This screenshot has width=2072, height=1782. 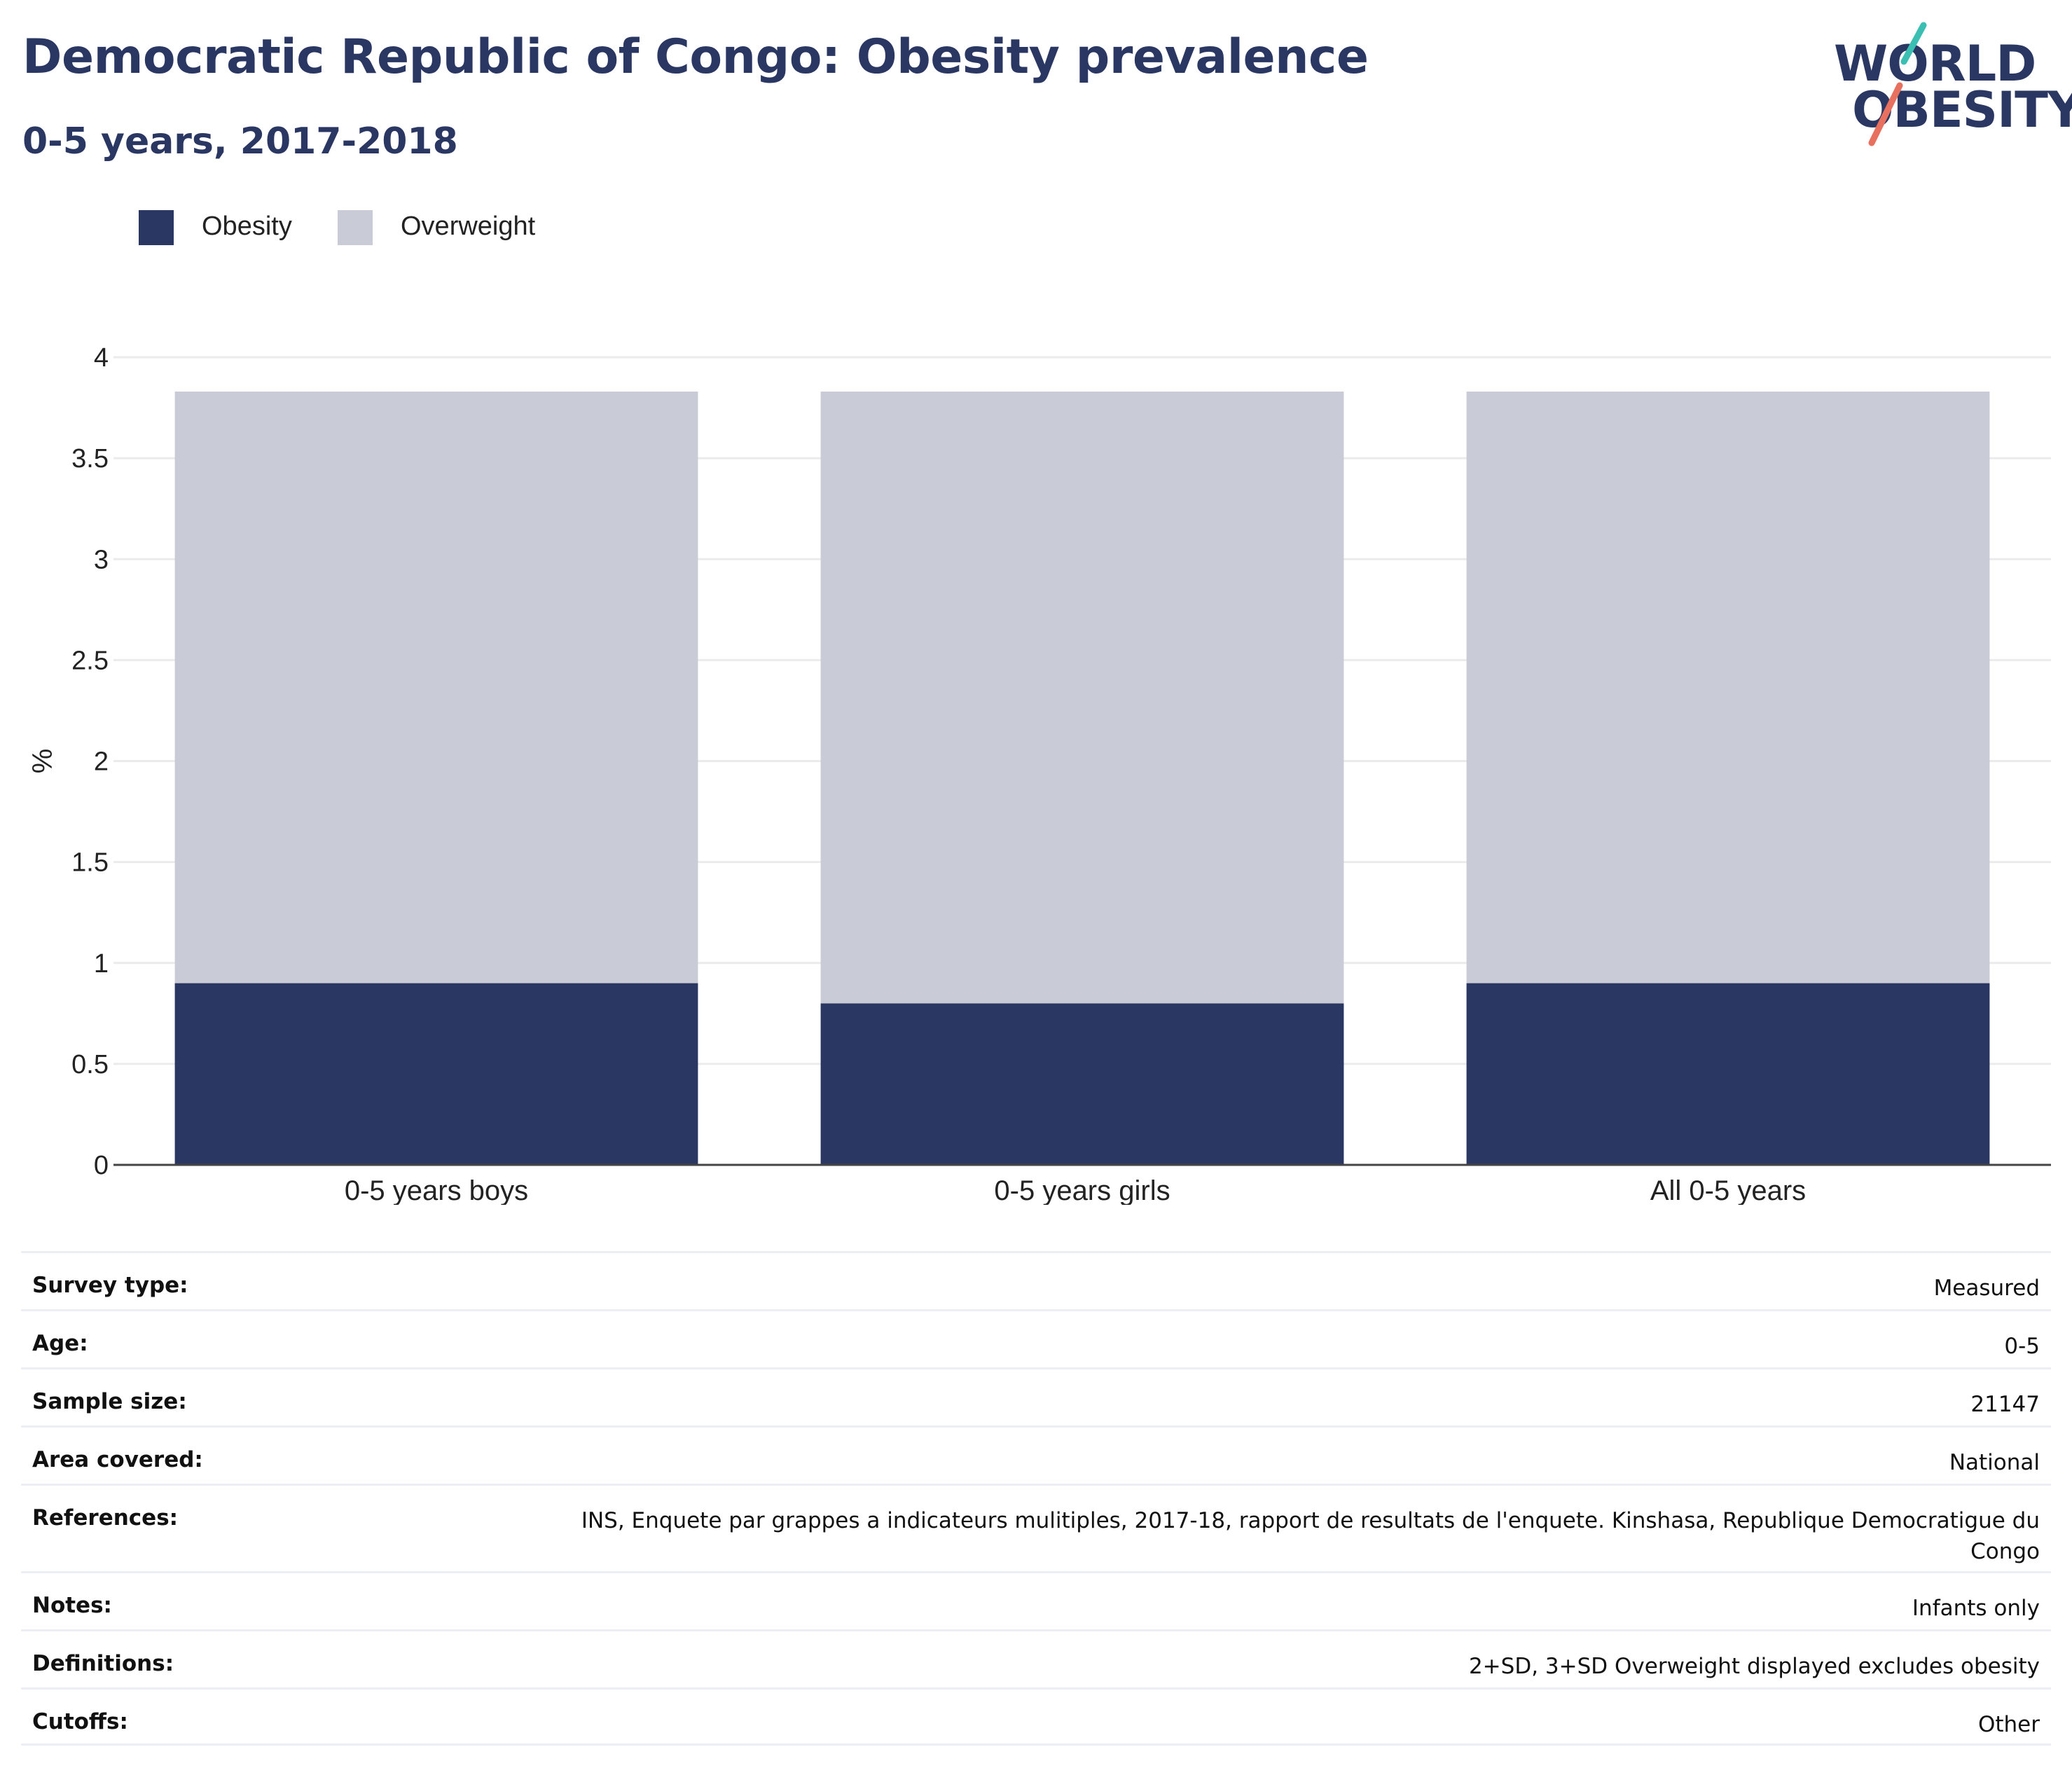 I want to click on info-value: Measured, so click(x=1986, y=1288).